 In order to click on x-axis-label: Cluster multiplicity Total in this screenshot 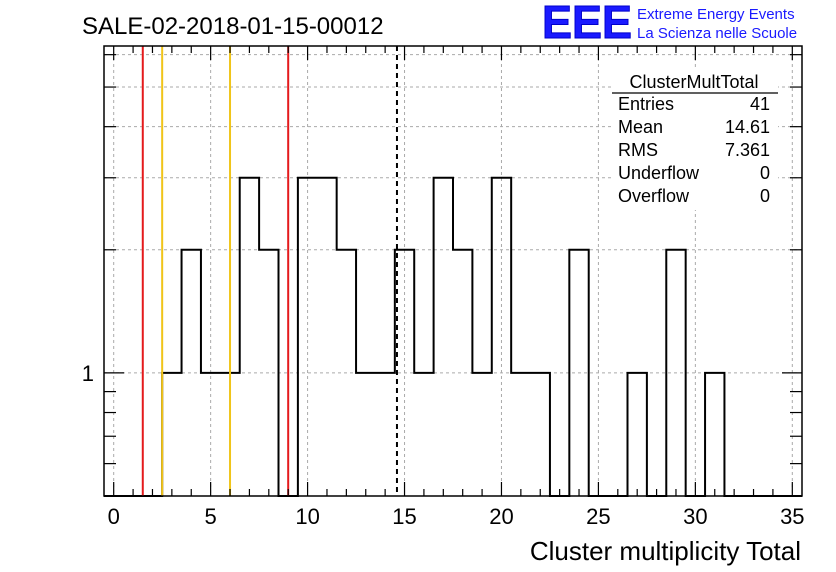, I will do `click(665, 551)`.